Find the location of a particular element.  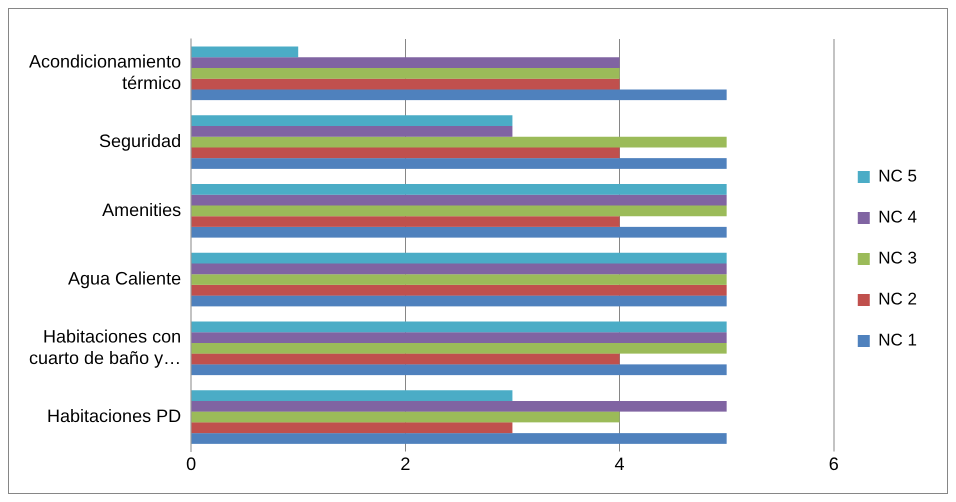

y-tick-label: Acondicionamiento térmico is located at coordinates (105, 73).